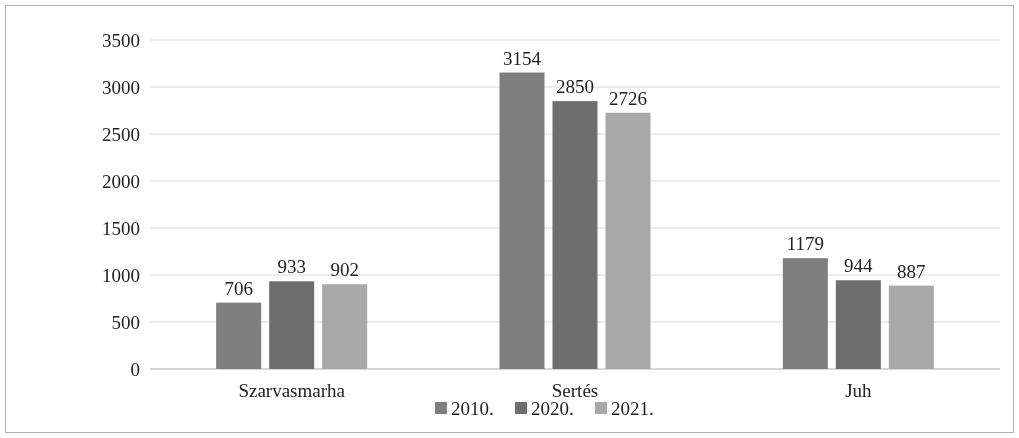 The width and height of the screenshot is (1019, 438). I want to click on data-label: 706, so click(238, 288).